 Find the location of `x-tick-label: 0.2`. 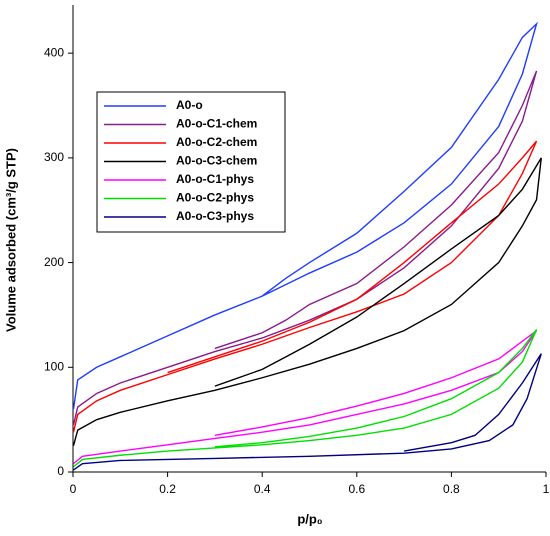

x-tick-label: 0.2 is located at coordinates (167, 489).